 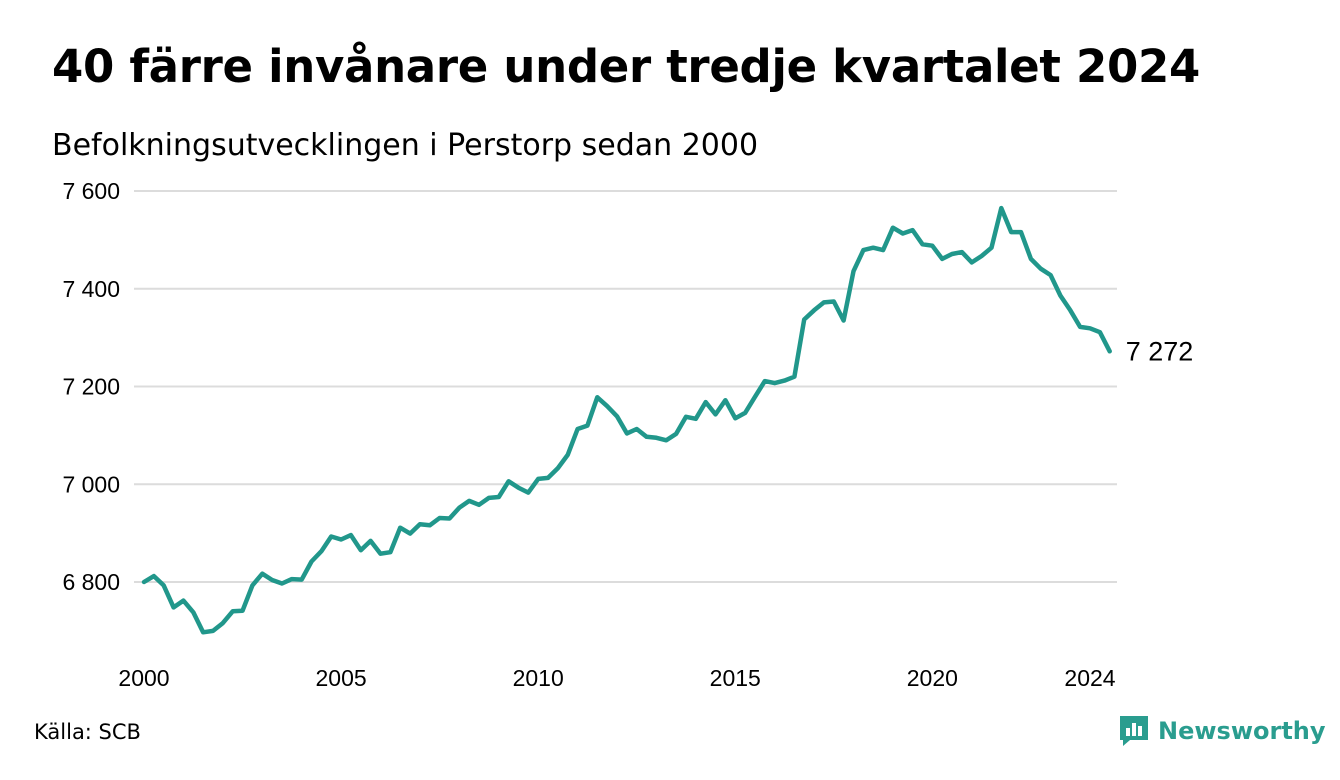 I want to click on source-note: Källa: SCB, so click(x=87, y=732).